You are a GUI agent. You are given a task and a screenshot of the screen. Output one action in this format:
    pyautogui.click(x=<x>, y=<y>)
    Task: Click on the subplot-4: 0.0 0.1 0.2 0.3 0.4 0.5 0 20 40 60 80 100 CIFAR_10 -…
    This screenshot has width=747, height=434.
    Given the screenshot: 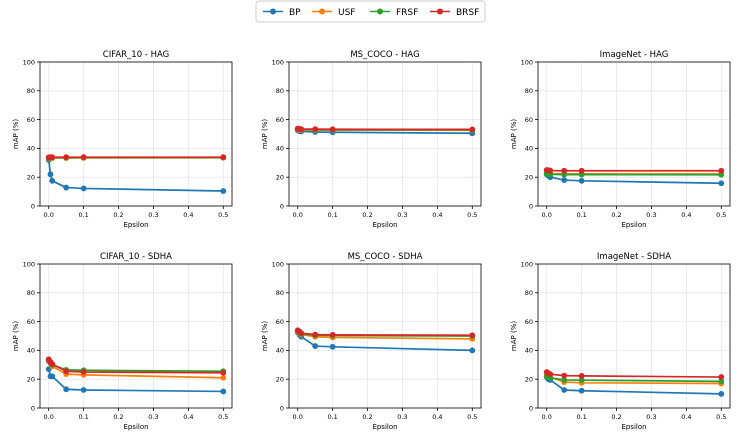 What is the action you would take?
    pyautogui.click(x=122, y=341)
    